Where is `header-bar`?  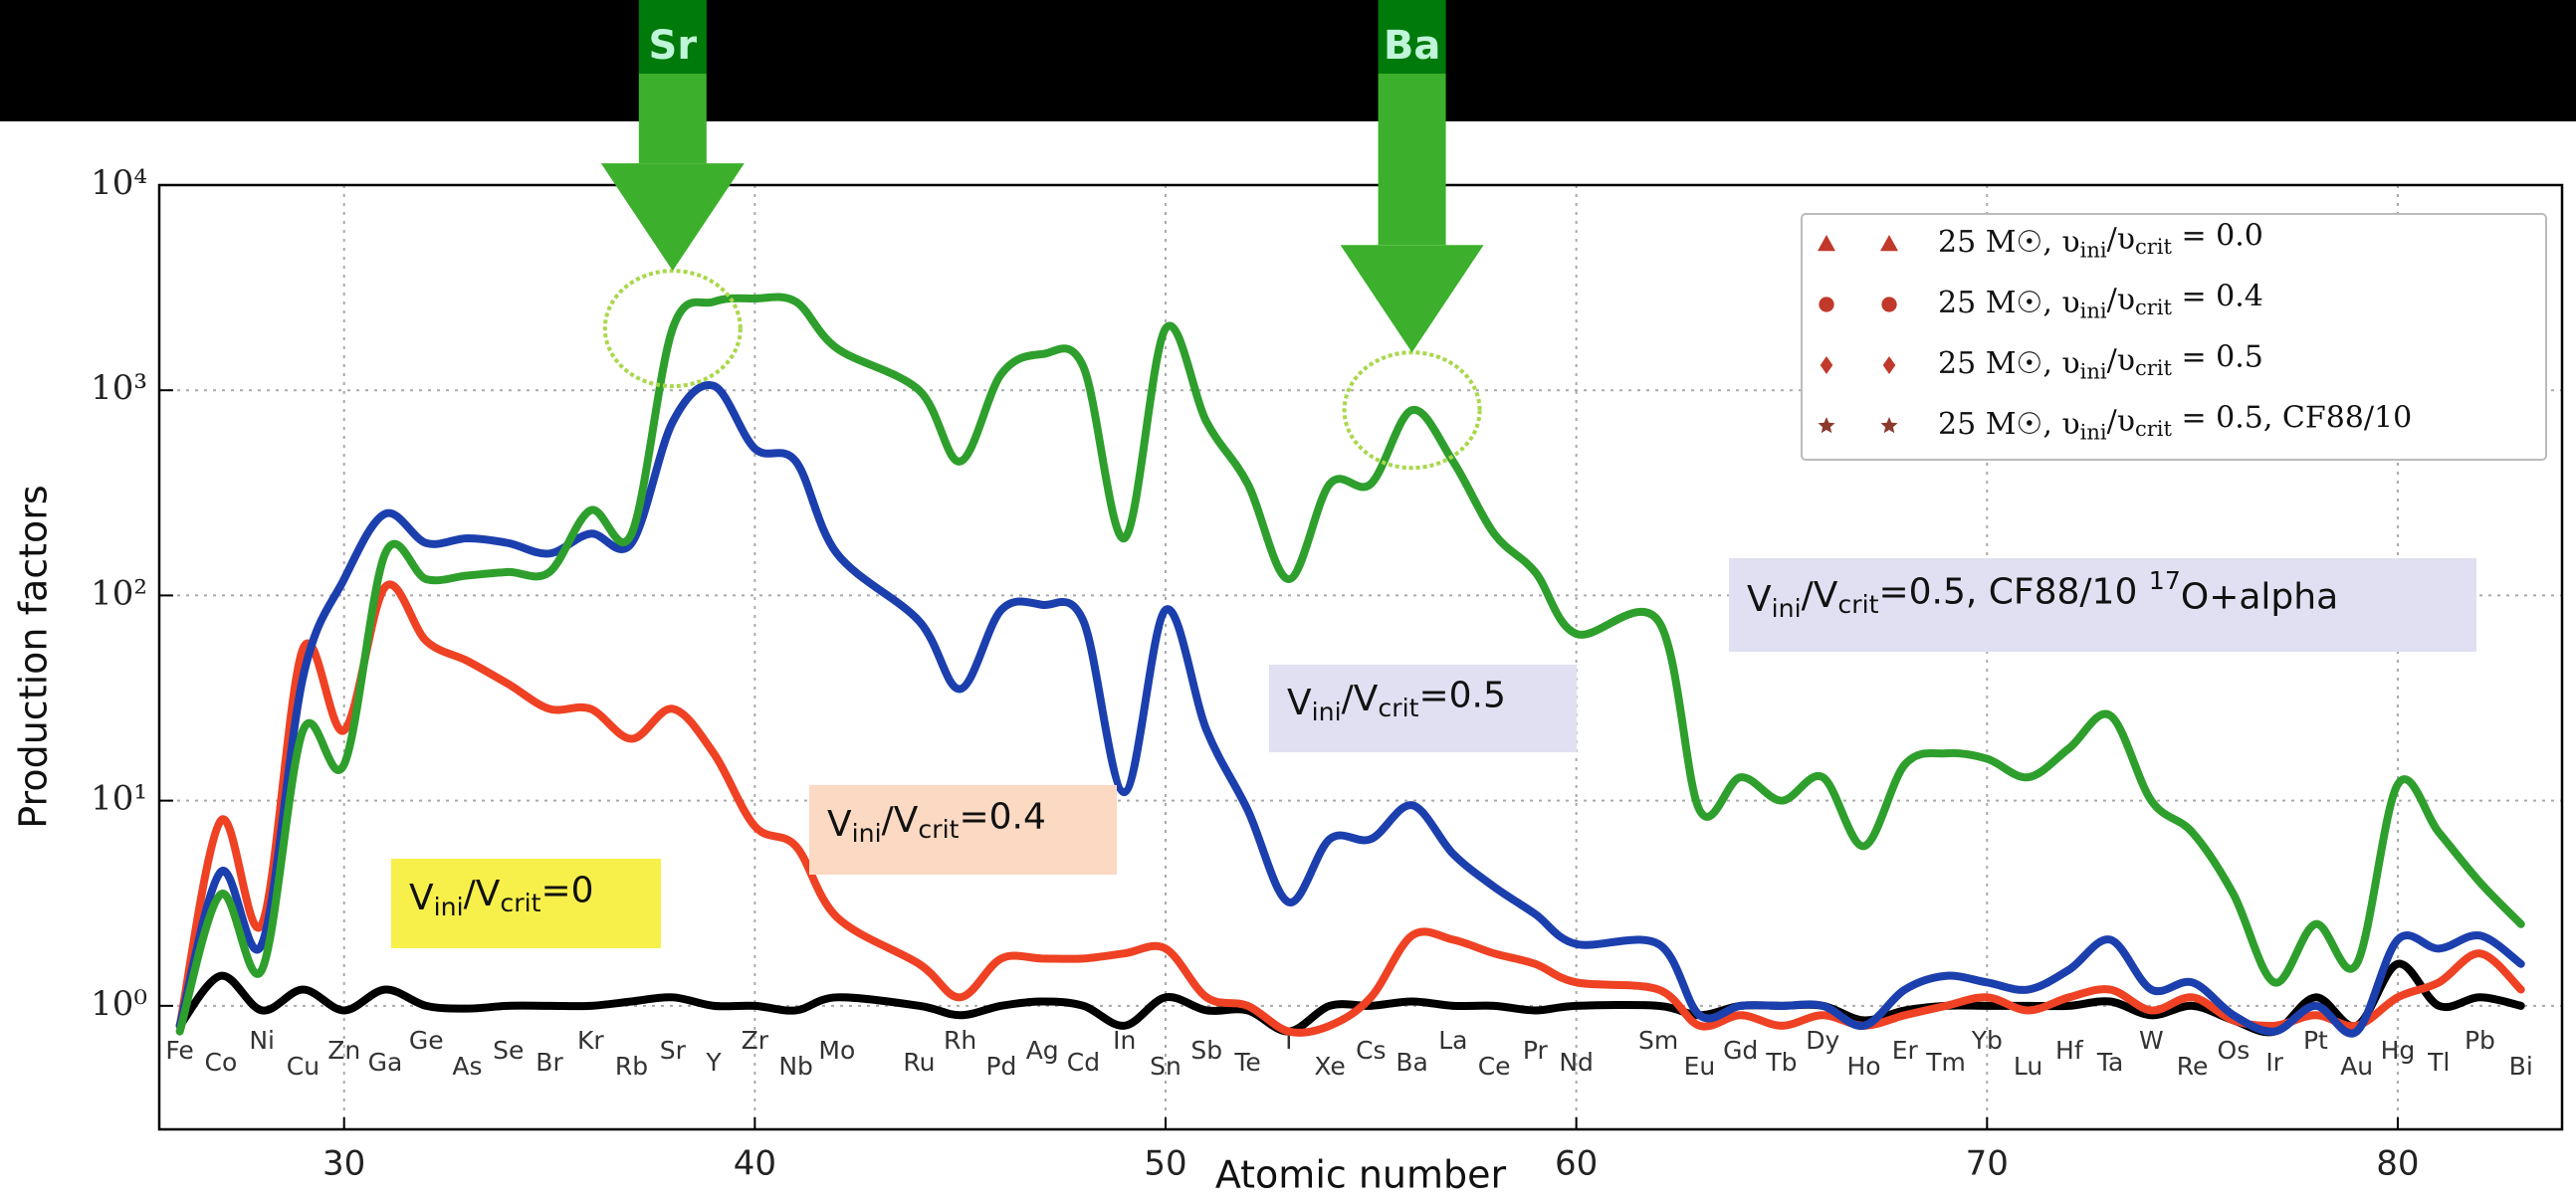 header-bar is located at coordinates (1288, 60).